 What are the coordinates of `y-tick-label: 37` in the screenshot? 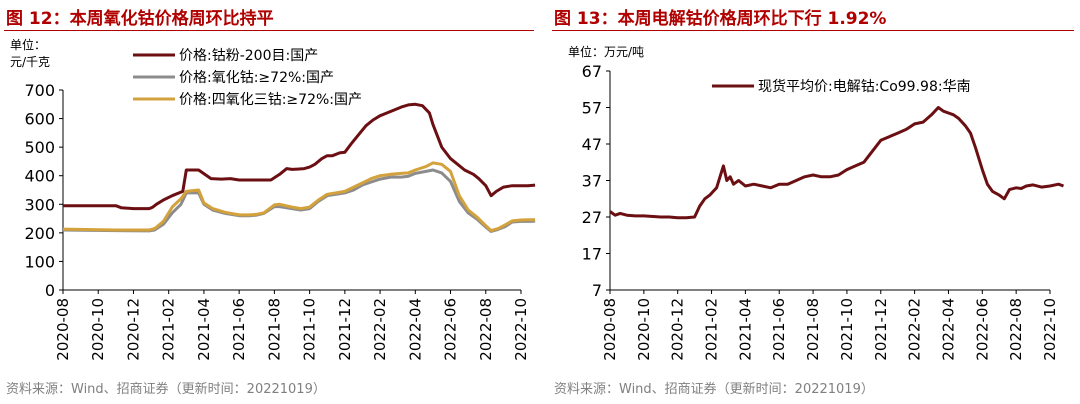 It's located at (592, 181).